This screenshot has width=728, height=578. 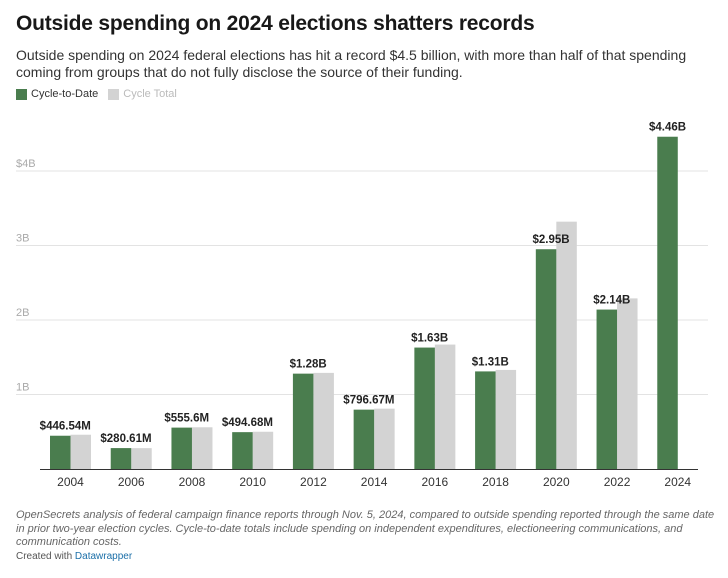 What do you see at coordinates (313, 482) in the screenshot?
I see `x-tick-label: 2012` at bounding box center [313, 482].